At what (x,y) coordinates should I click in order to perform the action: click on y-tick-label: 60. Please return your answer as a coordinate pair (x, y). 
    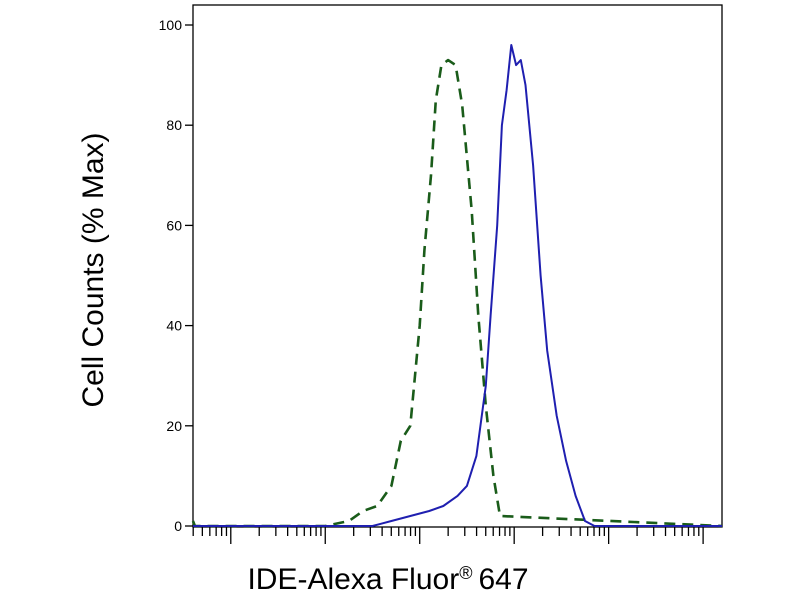
    Looking at the image, I should click on (174, 225).